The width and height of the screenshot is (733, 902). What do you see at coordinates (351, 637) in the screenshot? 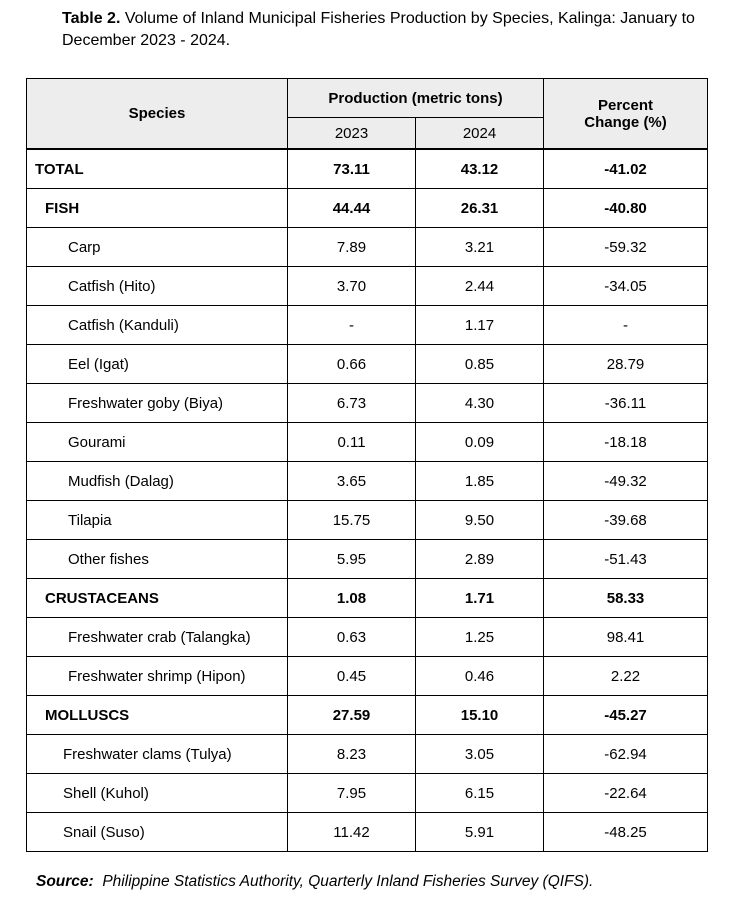
I see `value-2023-cell: 0.63` at bounding box center [351, 637].